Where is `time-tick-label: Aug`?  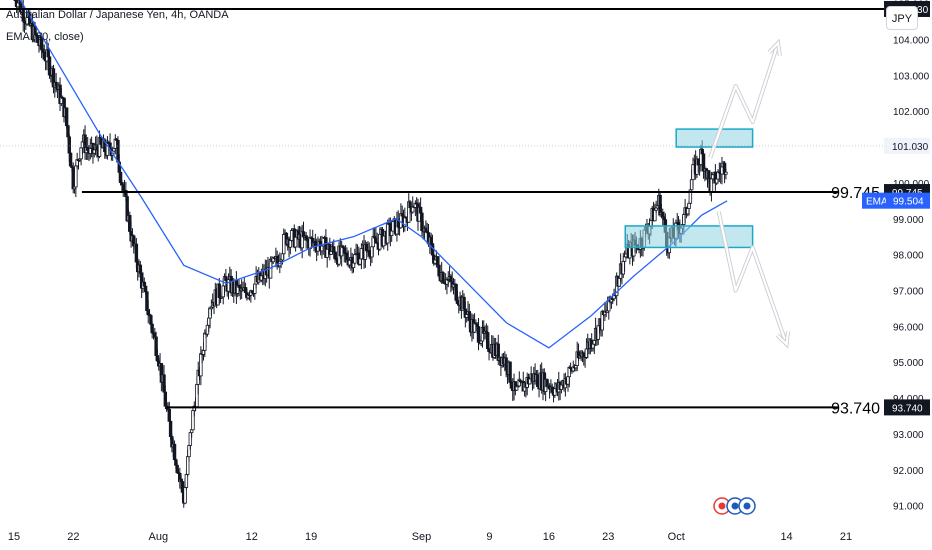 time-tick-label: Aug is located at coordinates (159, 537).